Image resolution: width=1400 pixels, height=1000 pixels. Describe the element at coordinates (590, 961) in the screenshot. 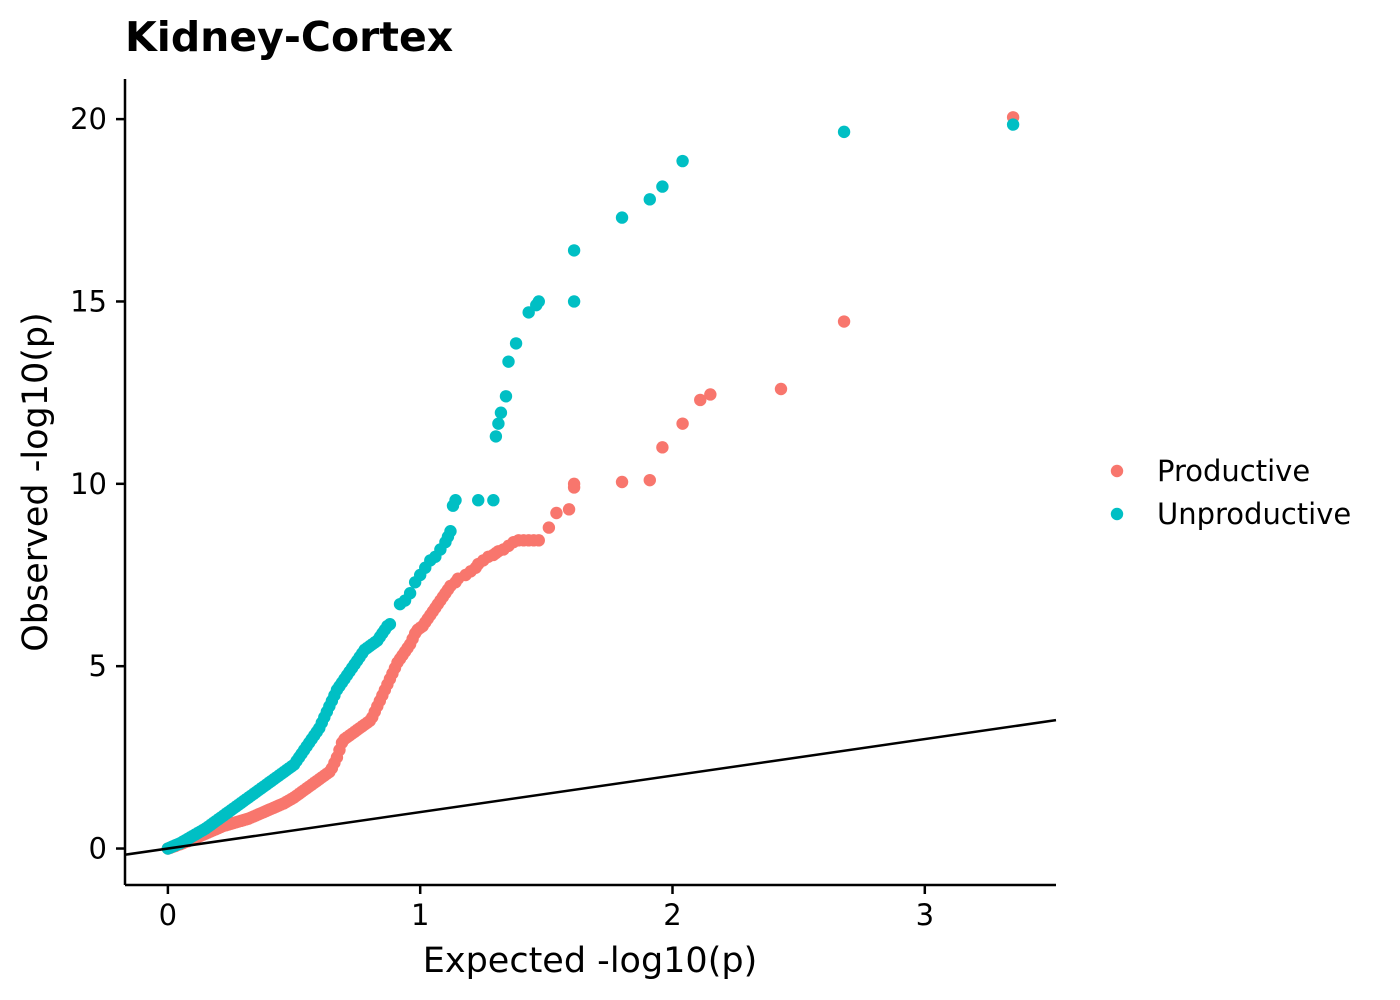

I see `x-axis-title: Expected -log10(p)` at that location.